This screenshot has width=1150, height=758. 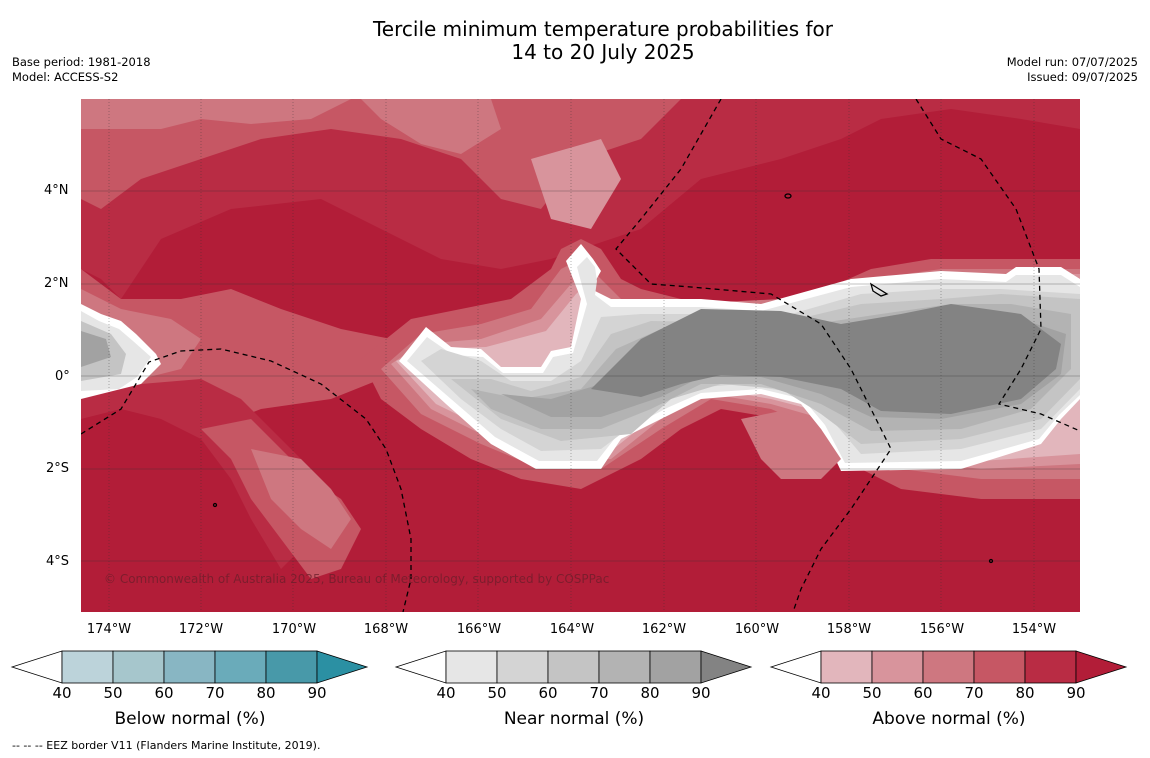 What do you see at coordinates (949, 690) in the screenshot?
I see `legend-above-normal: 40 50 60 70 80 90 Above normal (%)` at bounding box center [949, 690].